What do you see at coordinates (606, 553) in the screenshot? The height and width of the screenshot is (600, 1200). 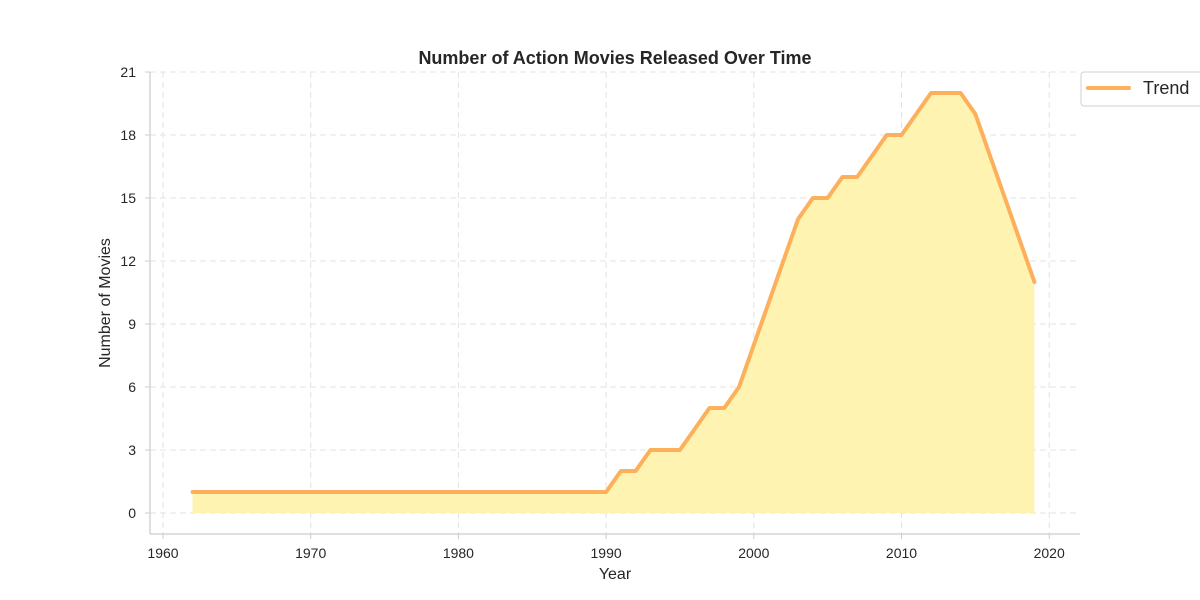 I see `x-tick-label: 1990` at bounding box center [606, 553].